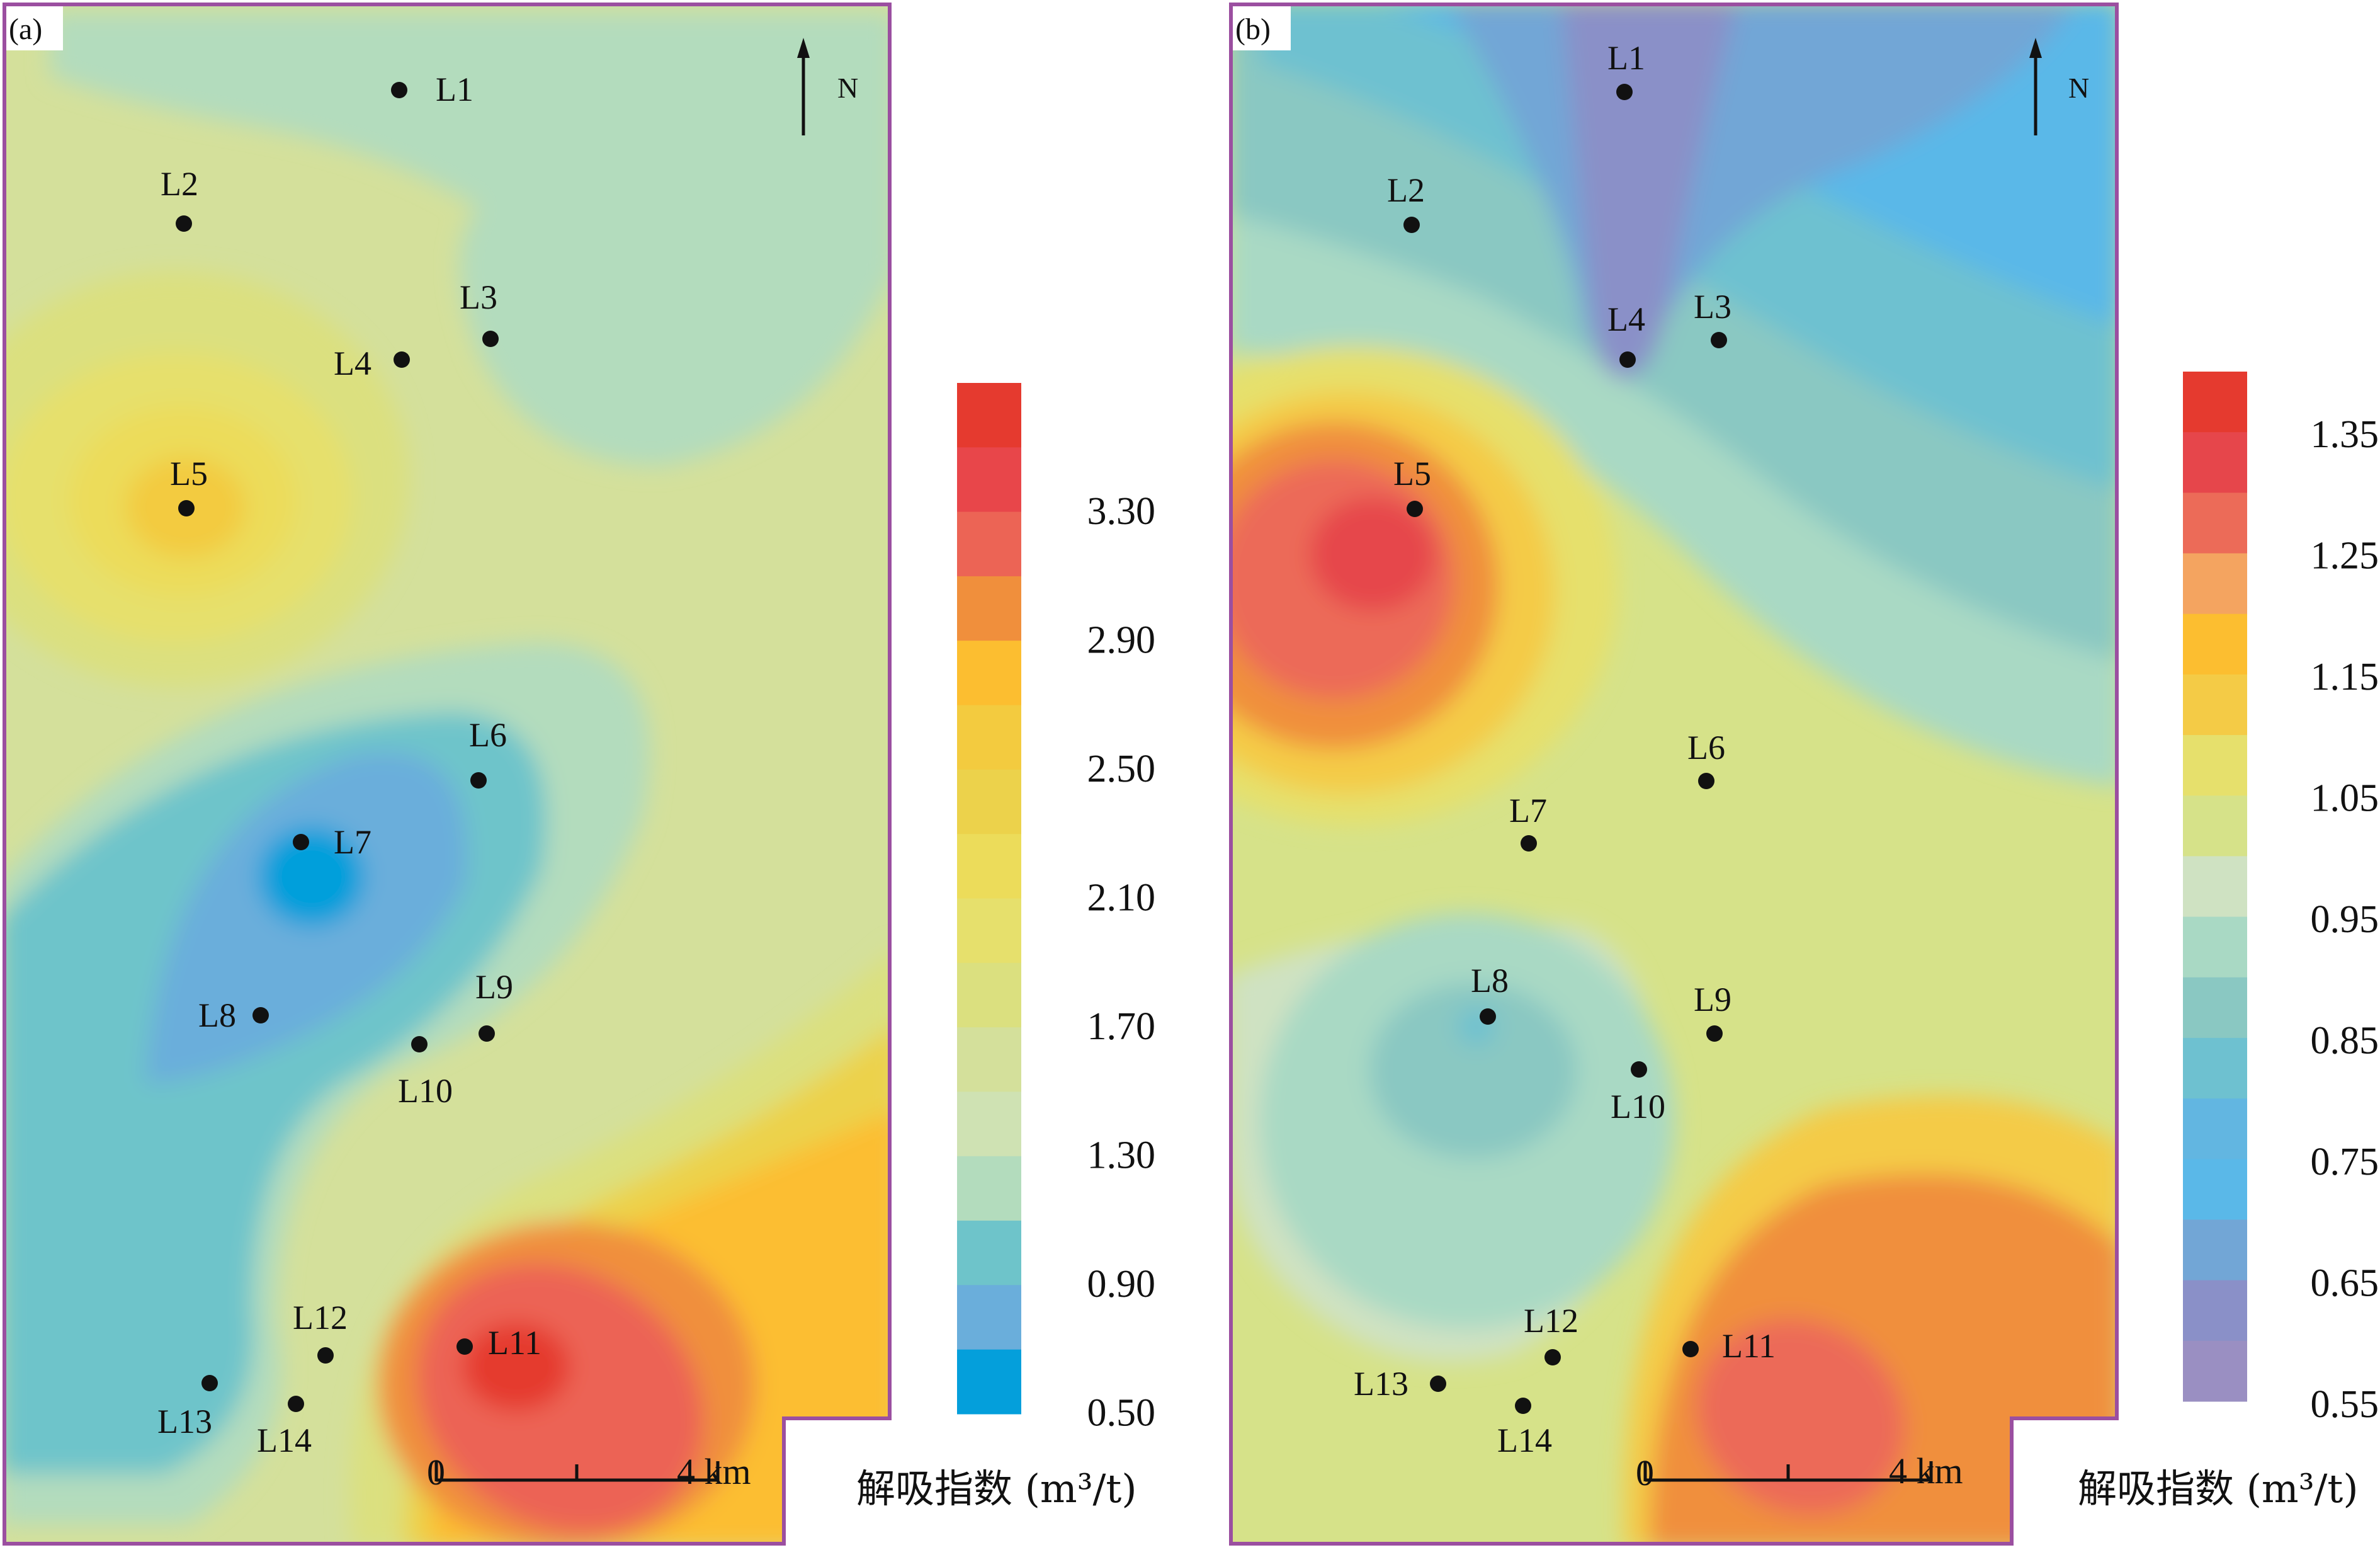  I want to click on north-label-b: N, so click(2078, 88).